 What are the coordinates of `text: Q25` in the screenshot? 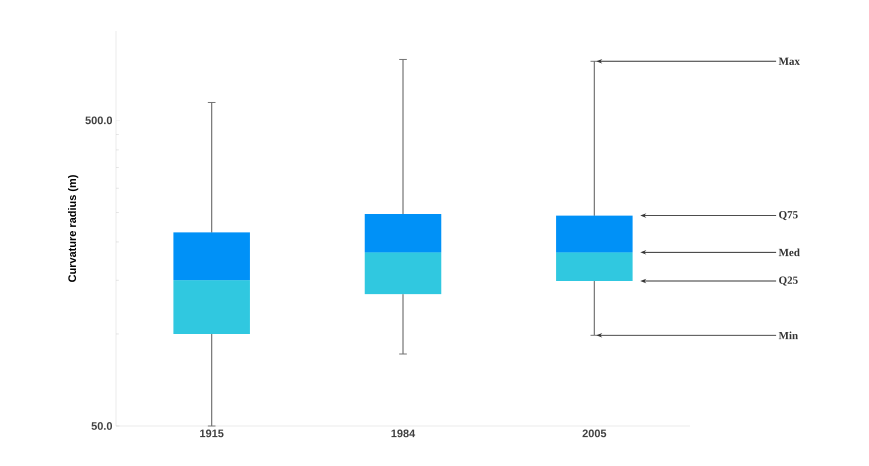 It's located at (788, 281).